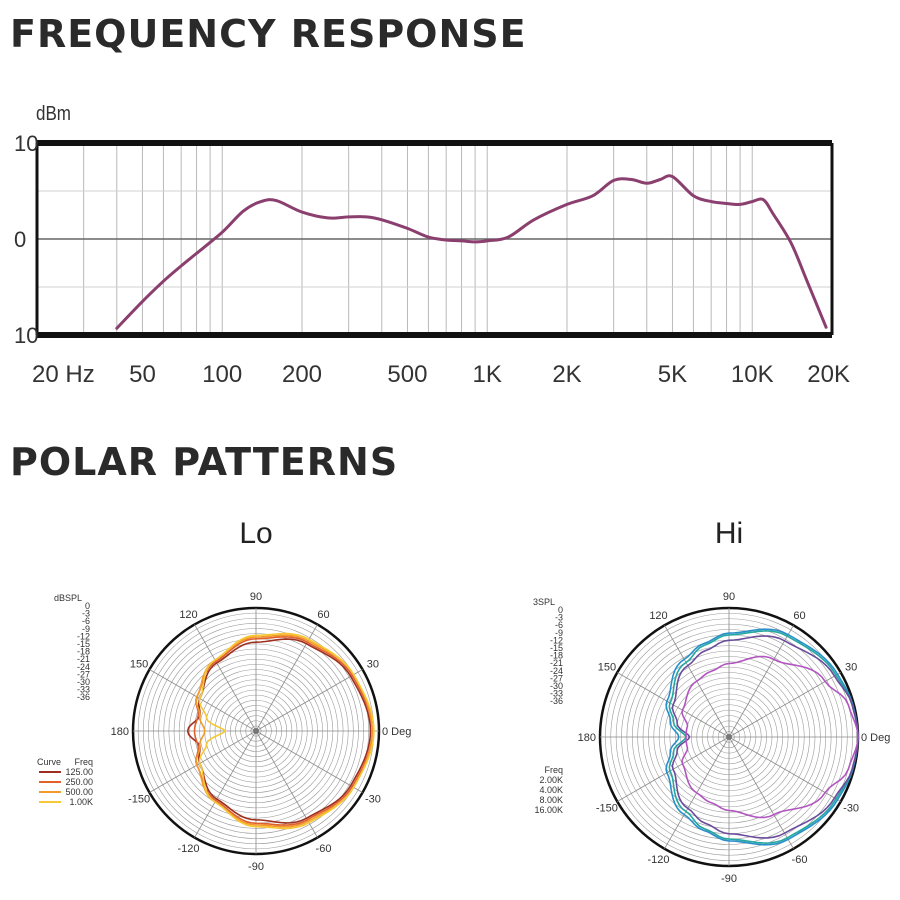 The width and height of the screenshot is (900, 900). Describe the element at coordinates (68, 598) in the screenshot. I see `polar-scale-label: dBSPL` at that location.